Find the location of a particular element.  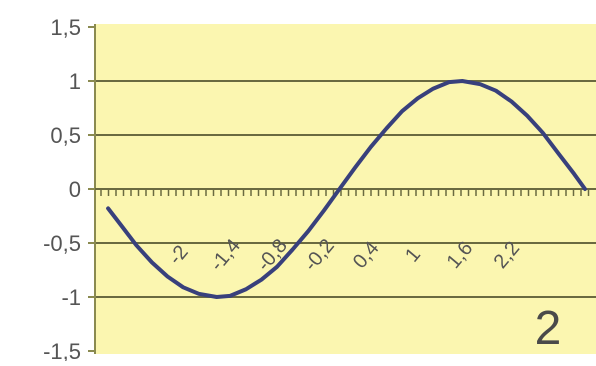

chart-annotation: 2 is located at coordinates (548, 328).